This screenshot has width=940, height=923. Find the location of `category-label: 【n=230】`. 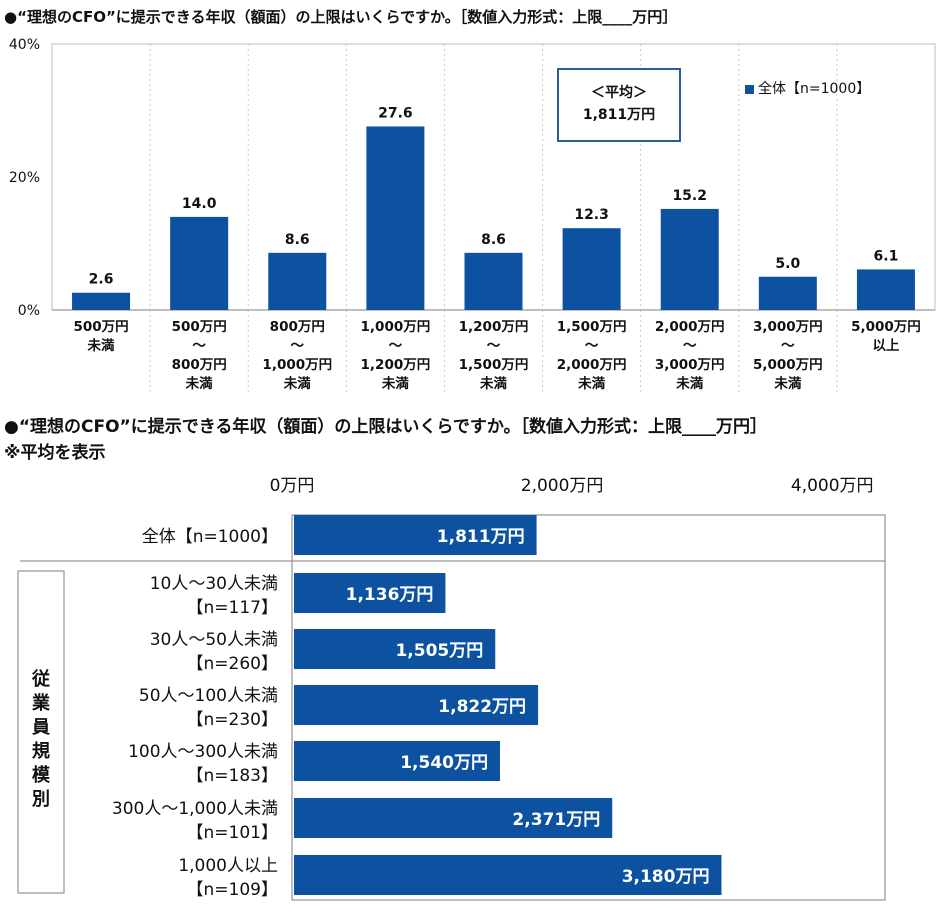

category-label: 【n=230】 is located at coordinates (232, 720).